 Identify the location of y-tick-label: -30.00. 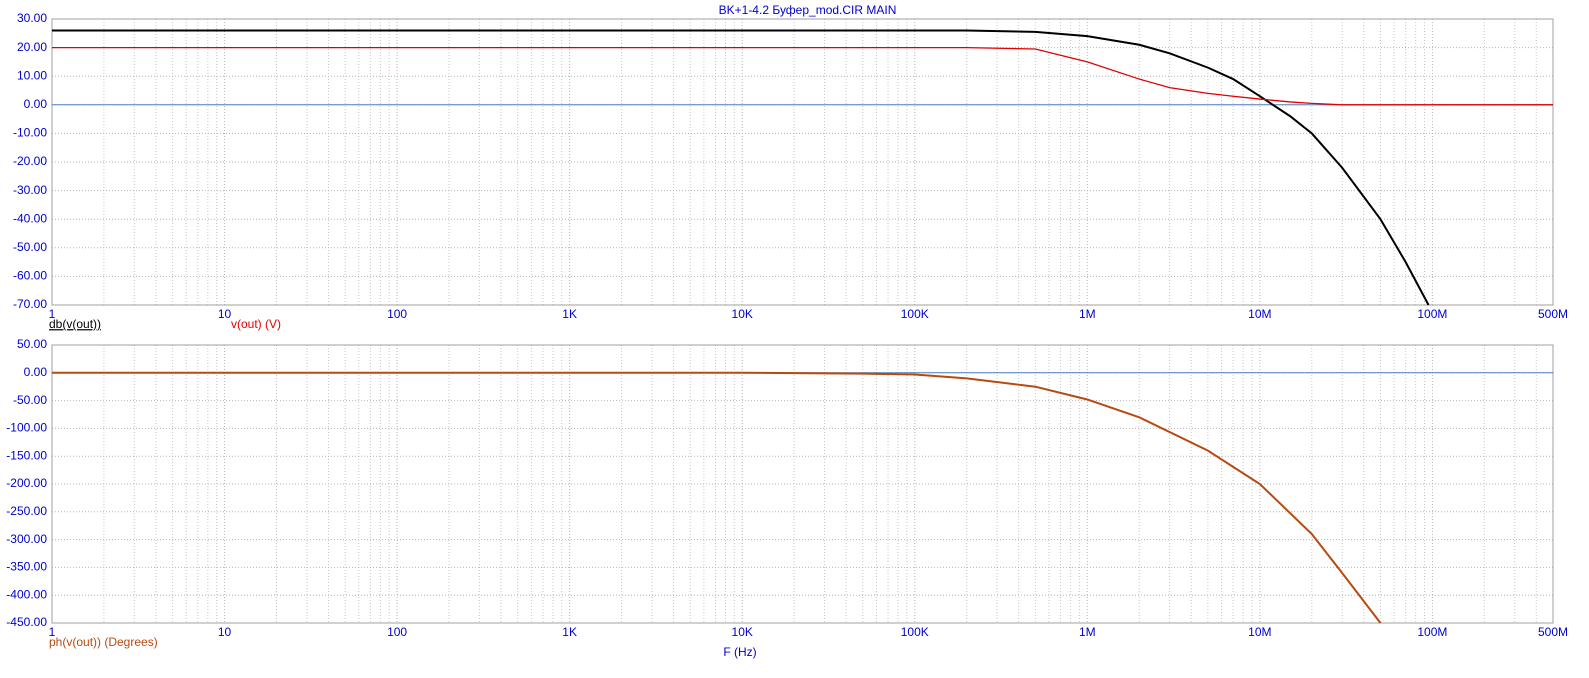
(30, 190).